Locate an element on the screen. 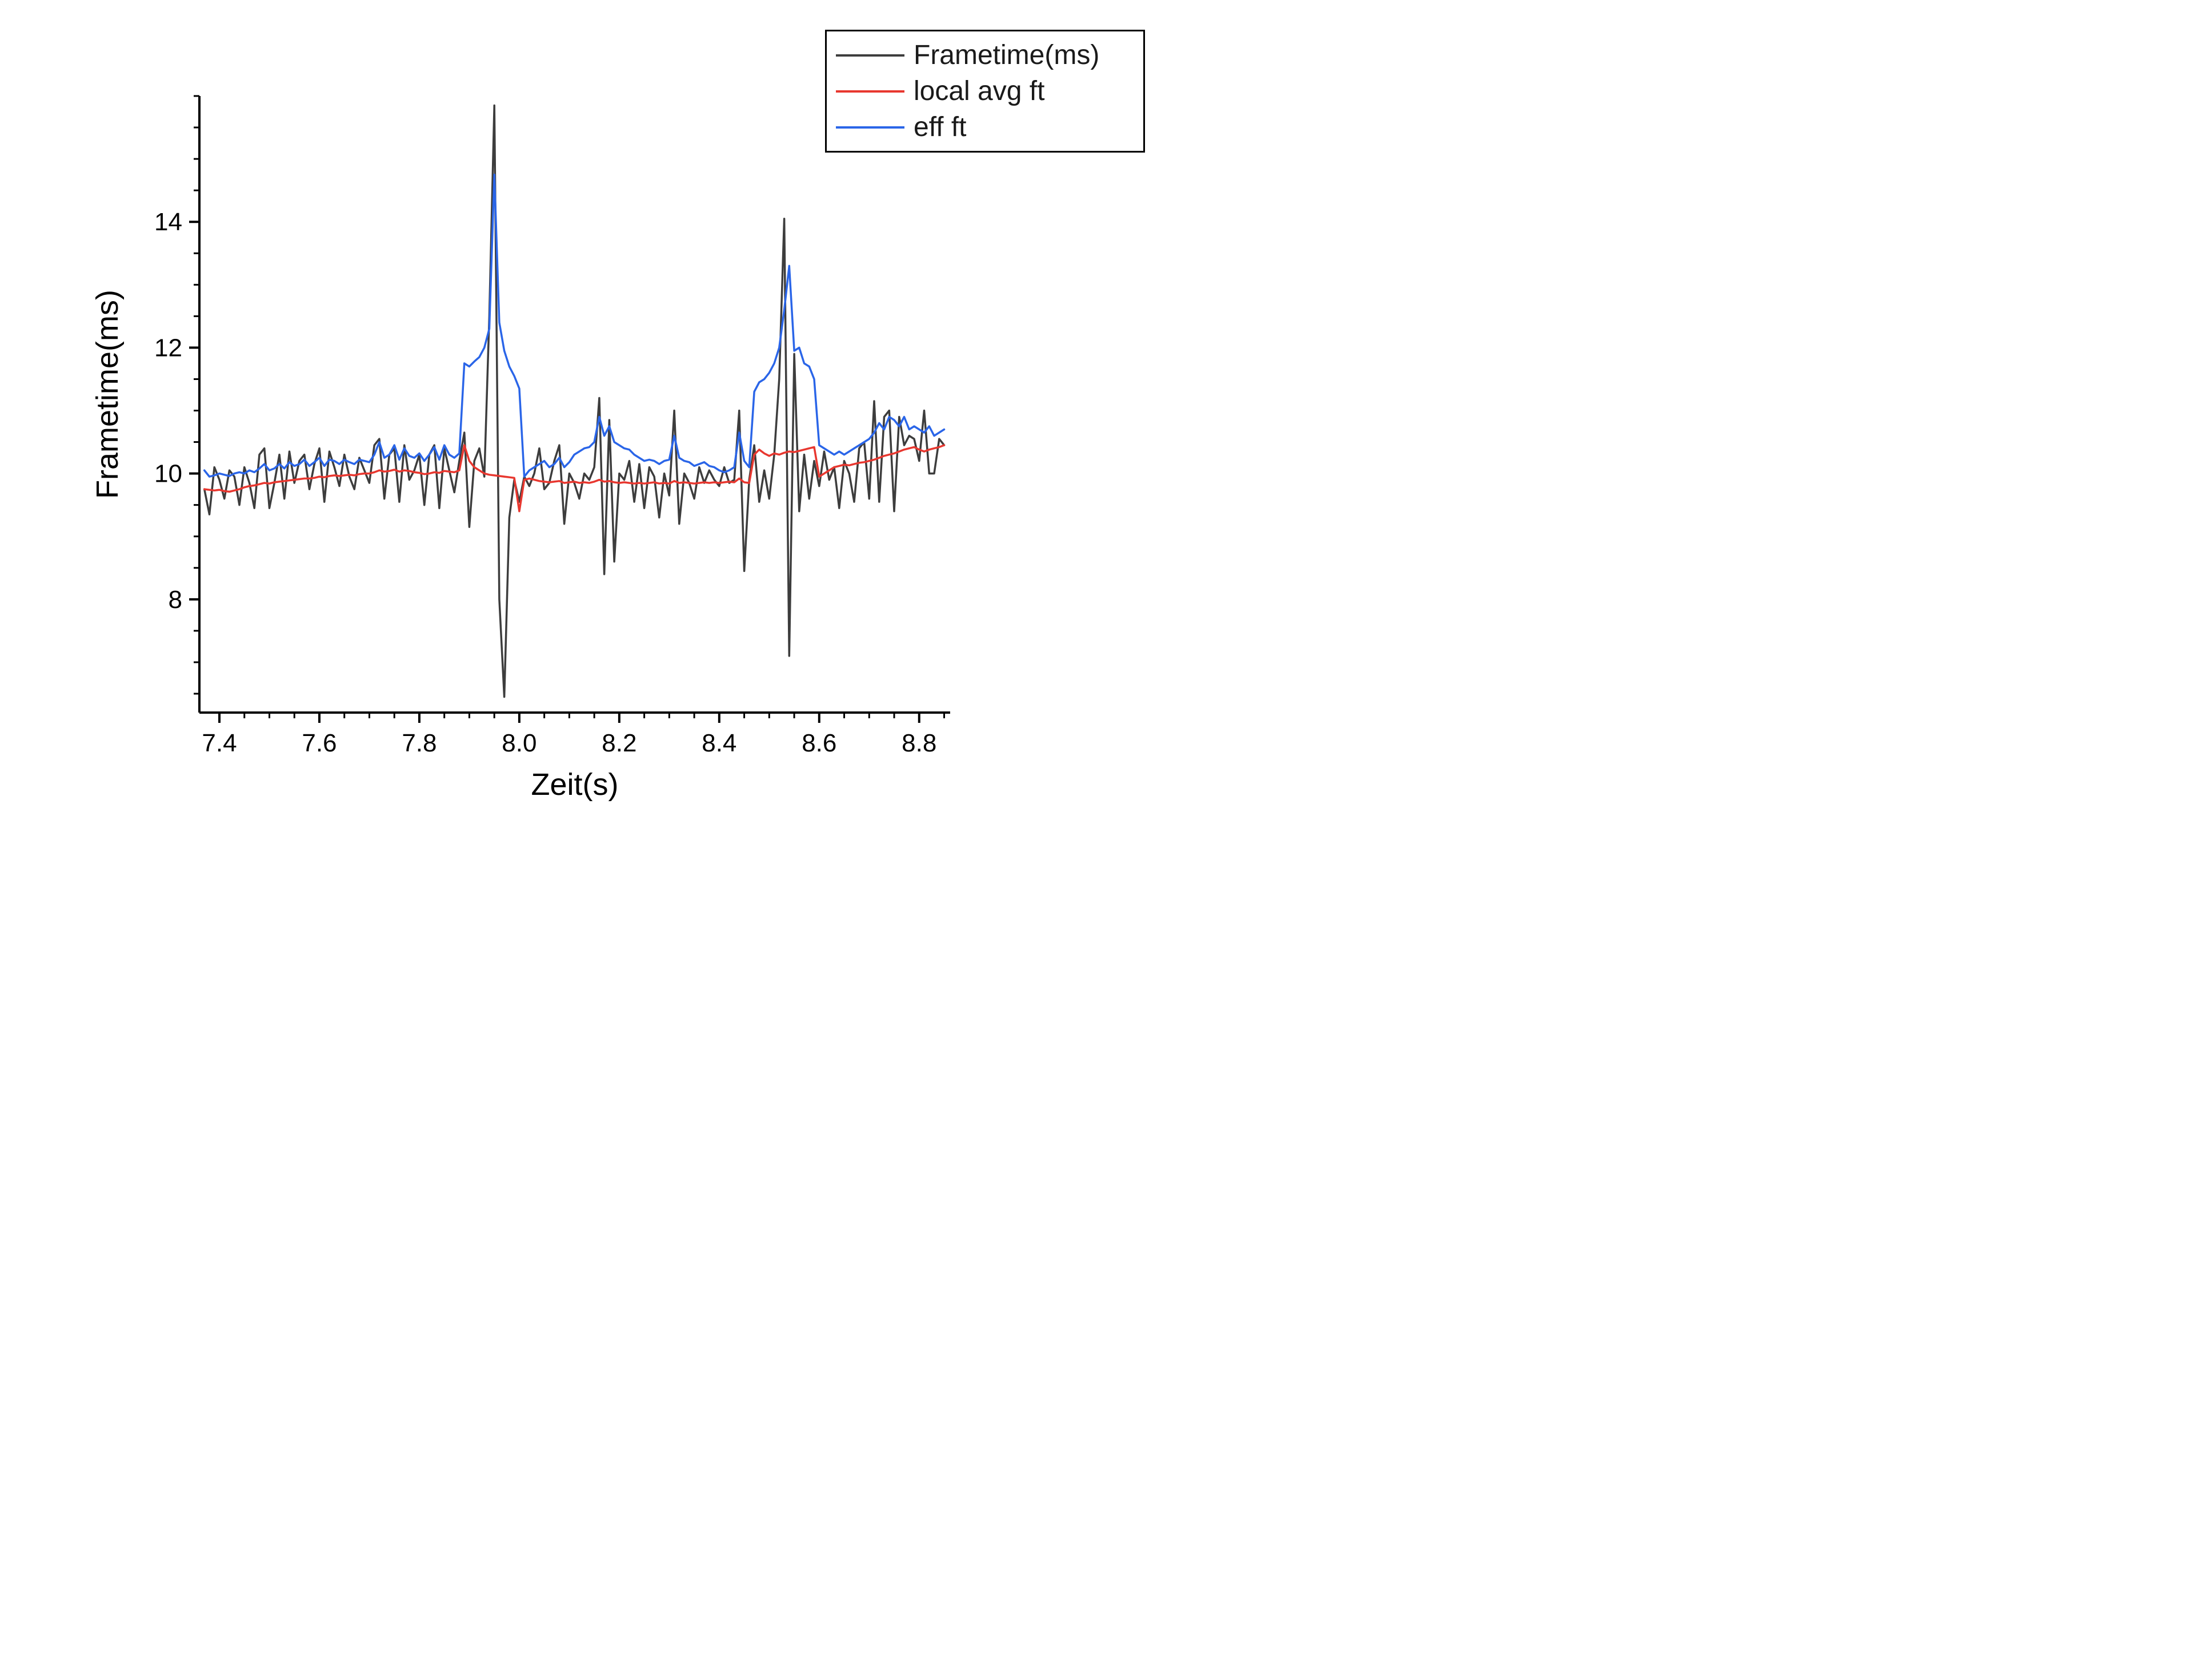  legend-label-local-avg-ft: local avg ft is located at coordinates (980, 91).